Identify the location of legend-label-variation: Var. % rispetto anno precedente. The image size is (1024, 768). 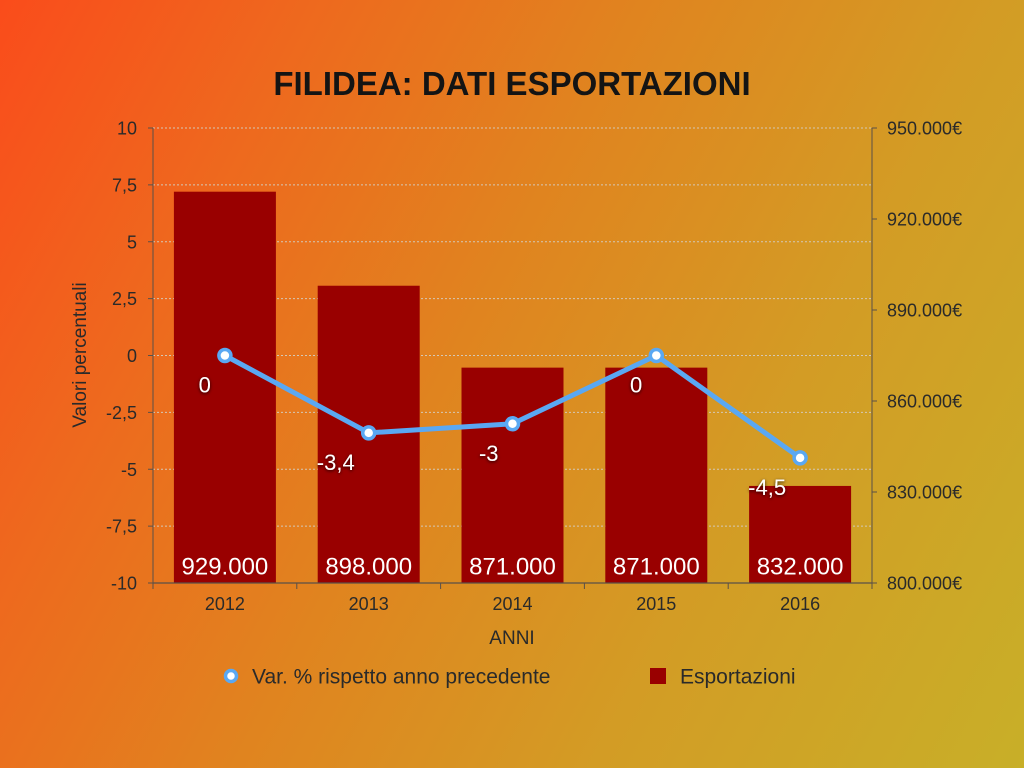
(401, 677).